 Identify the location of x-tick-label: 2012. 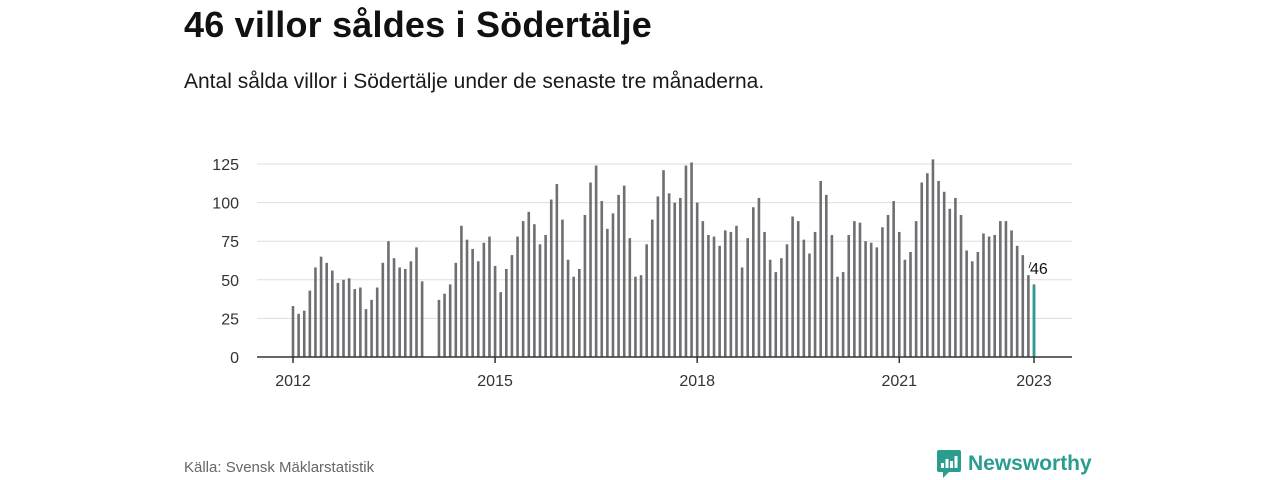
(293, 381).